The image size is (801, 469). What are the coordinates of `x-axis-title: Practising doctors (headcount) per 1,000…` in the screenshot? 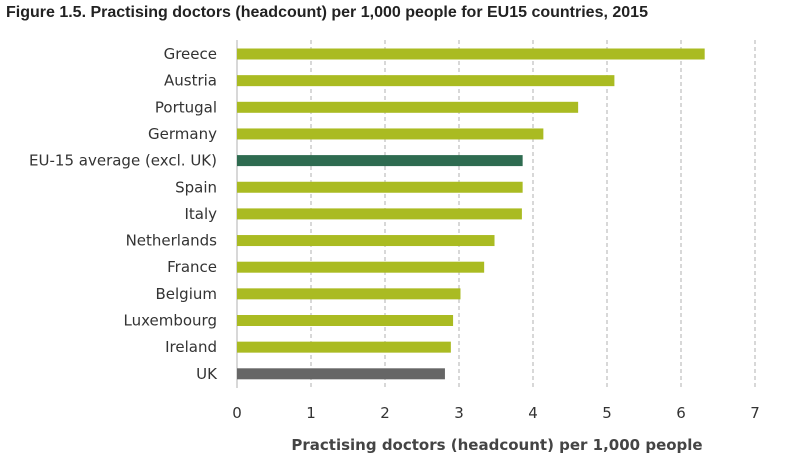 It's located at (496, 445).